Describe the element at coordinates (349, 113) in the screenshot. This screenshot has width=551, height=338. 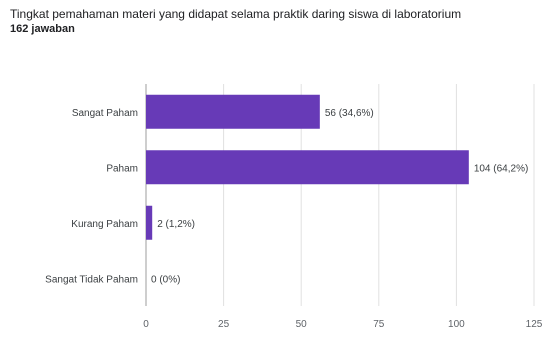
I see `value-label: 56 (34,6%)` at that location.